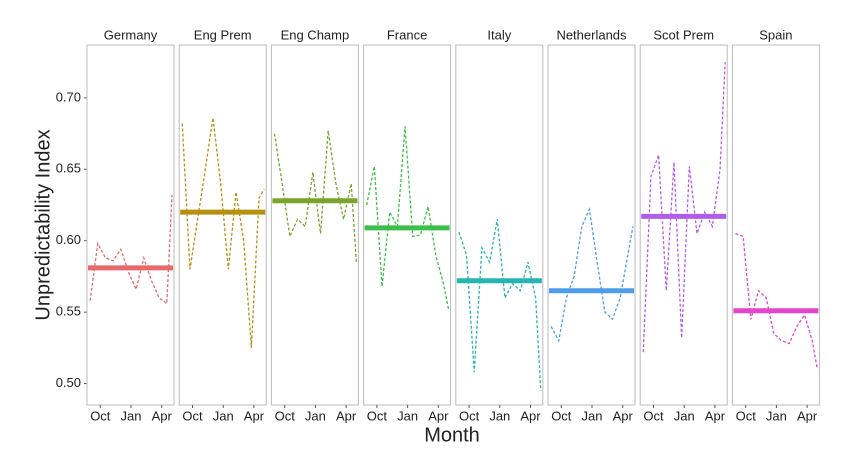 This screenshot has width=855, height=462. Describe the element at coordinates (315, 34) in the screenshot. I see `strip-label: Eng Champ` at that location.